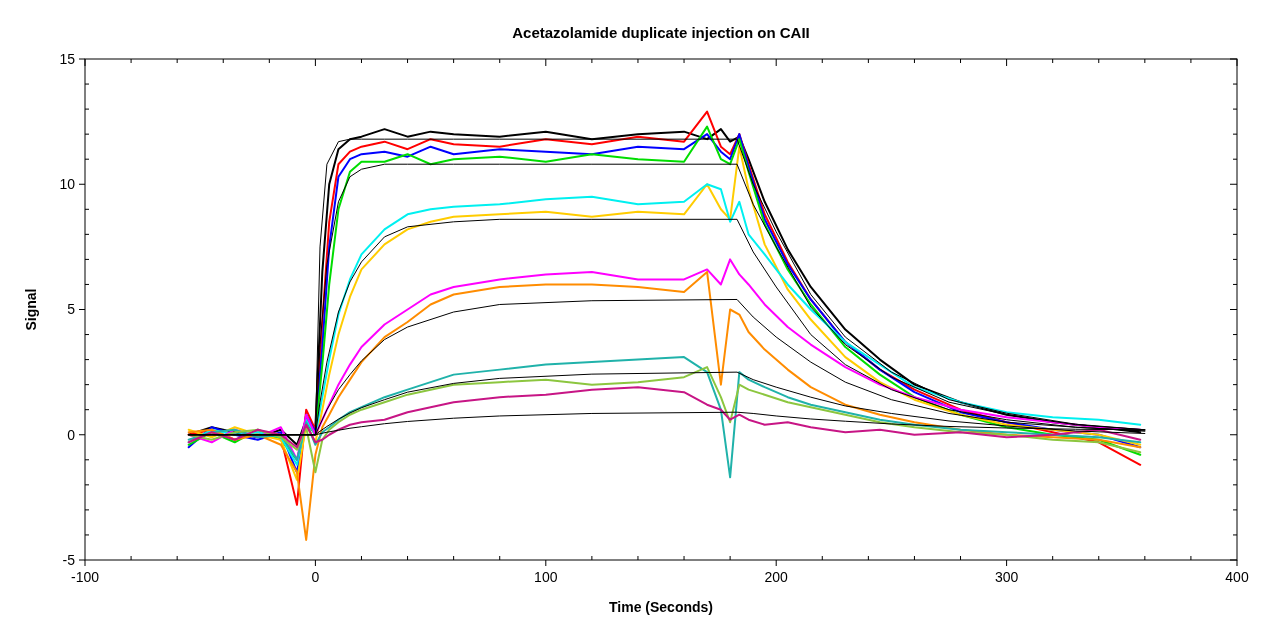 This screenshot has height=626, width=1262. What do you see at coordinates (69, 559) in the screenshot?
I see `y-tick-label: -5` at bounding box center [69, 559].